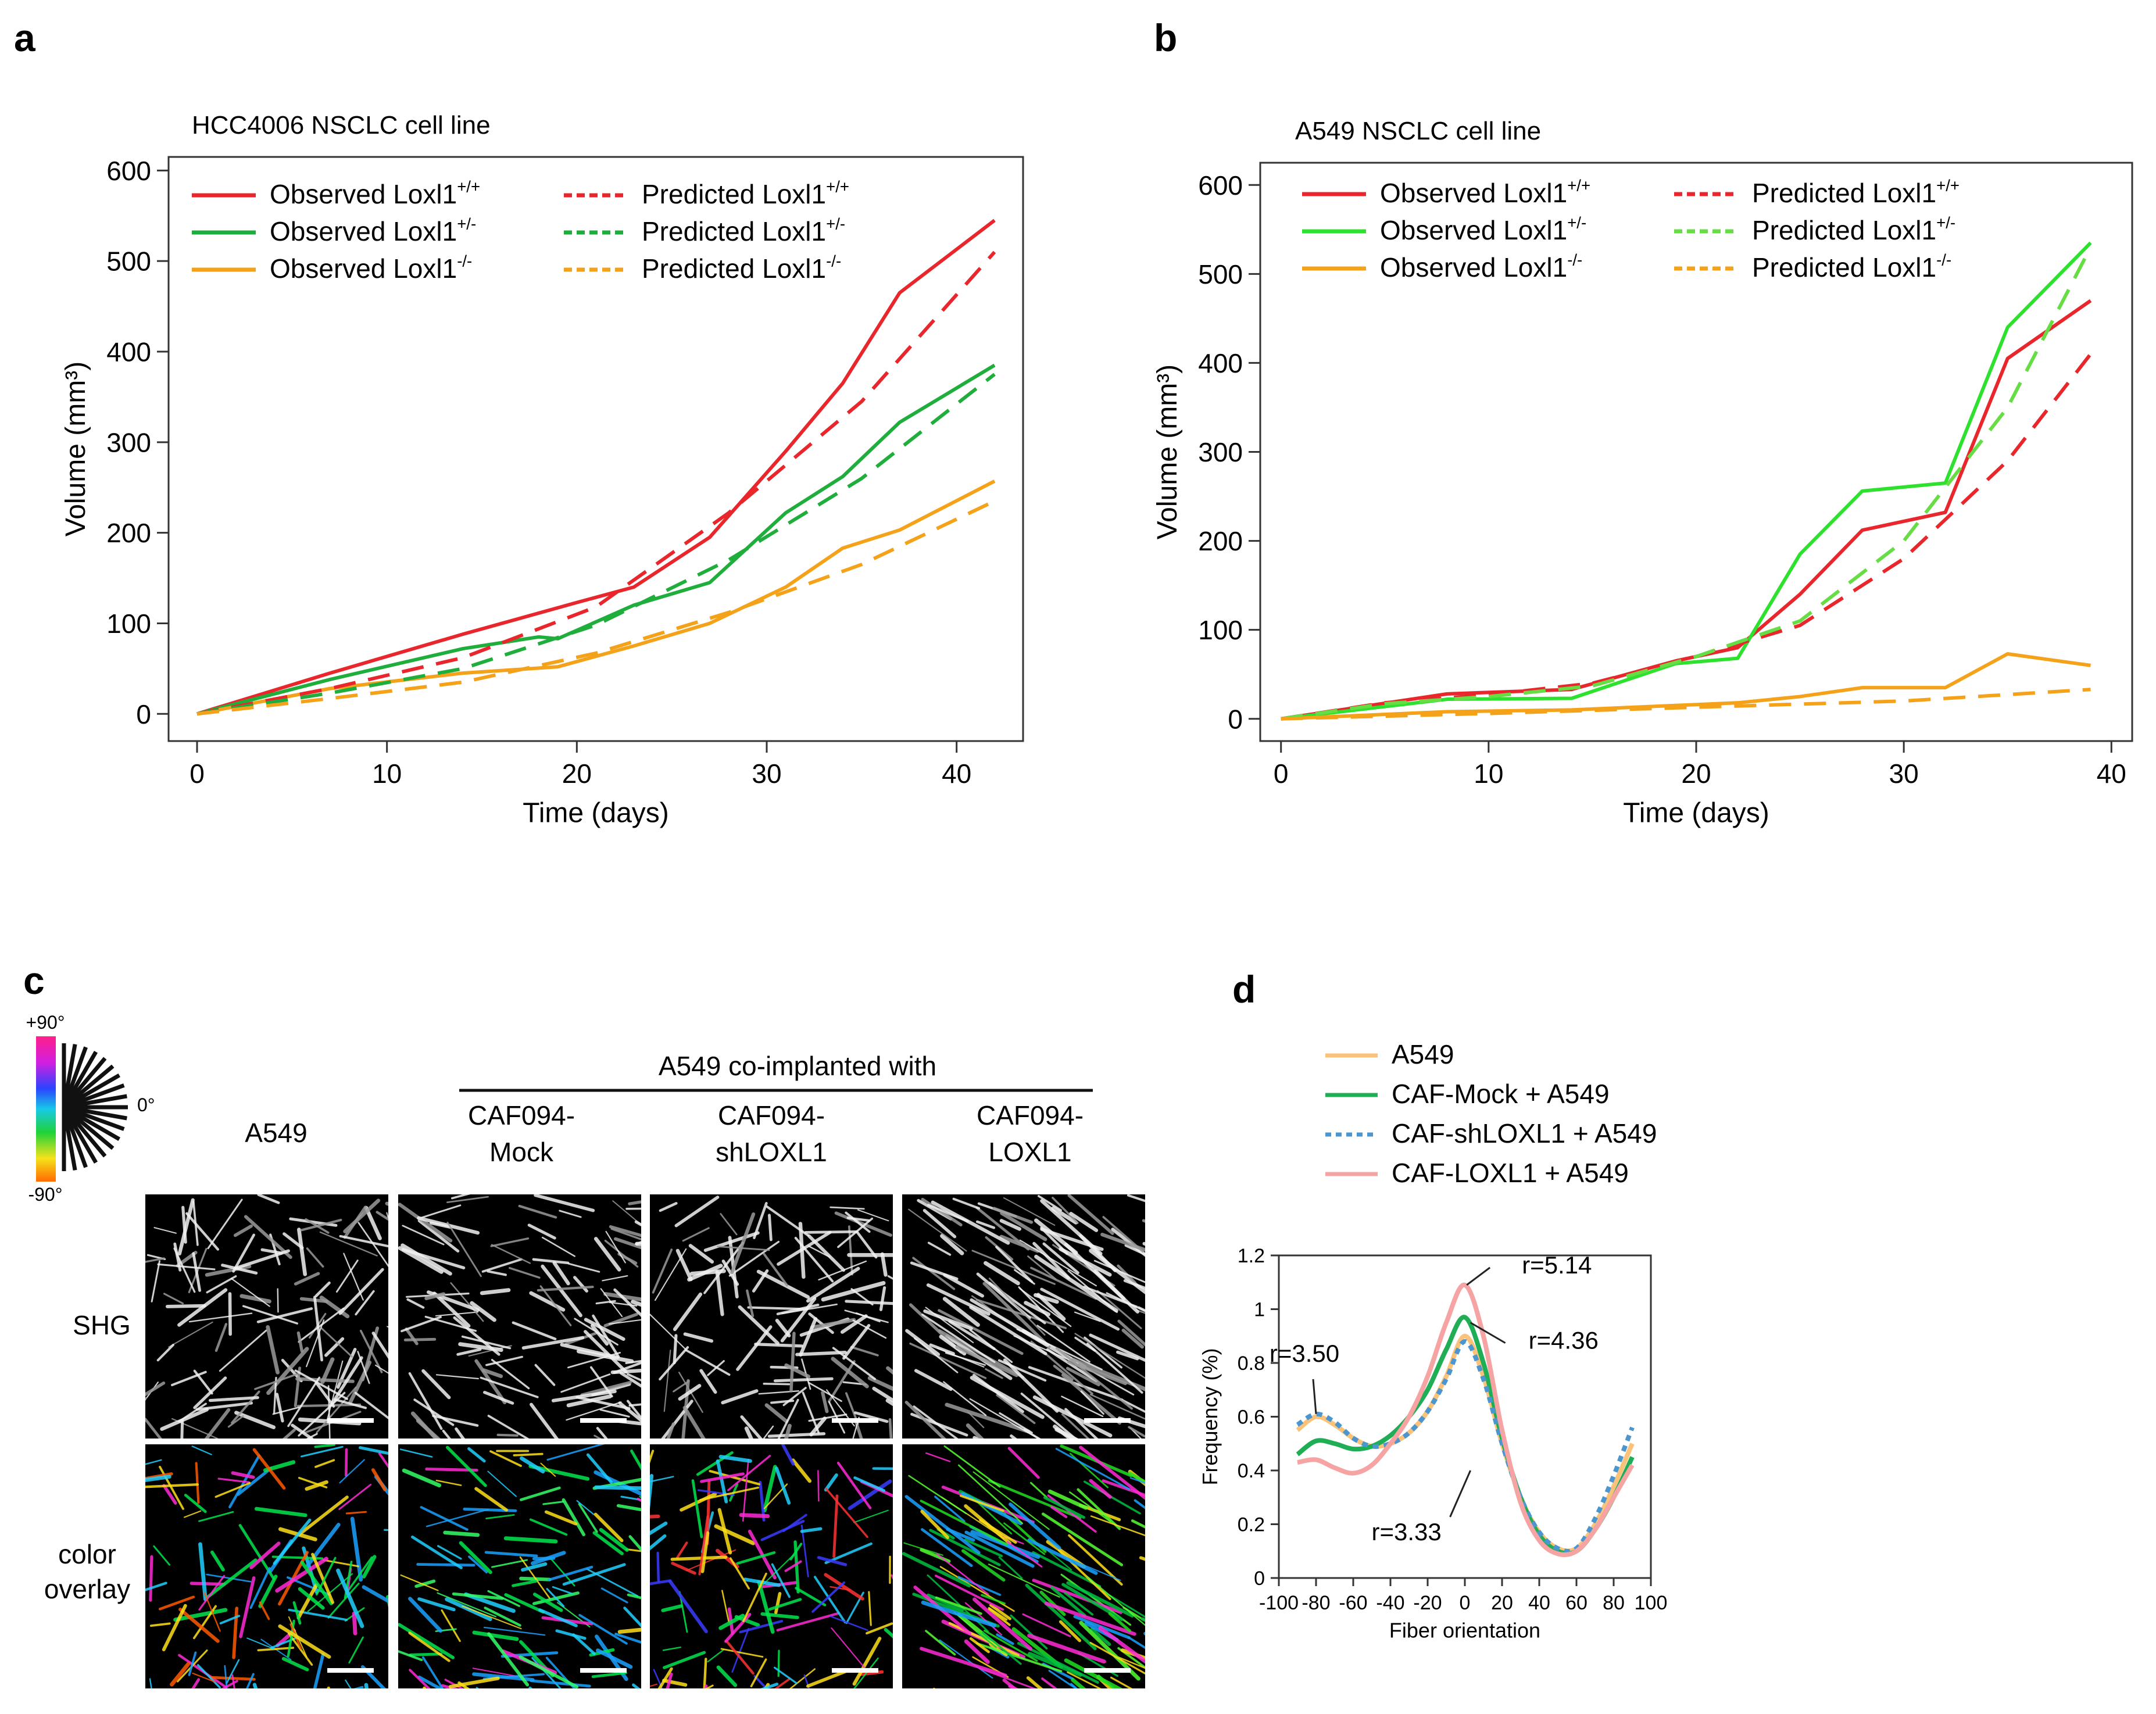 The image size is (2156, 1714). What do you see at coordinates (1281, 773) in the screenshot?
I see `x-tick-label: 0` at bounding box center [1281, 773].